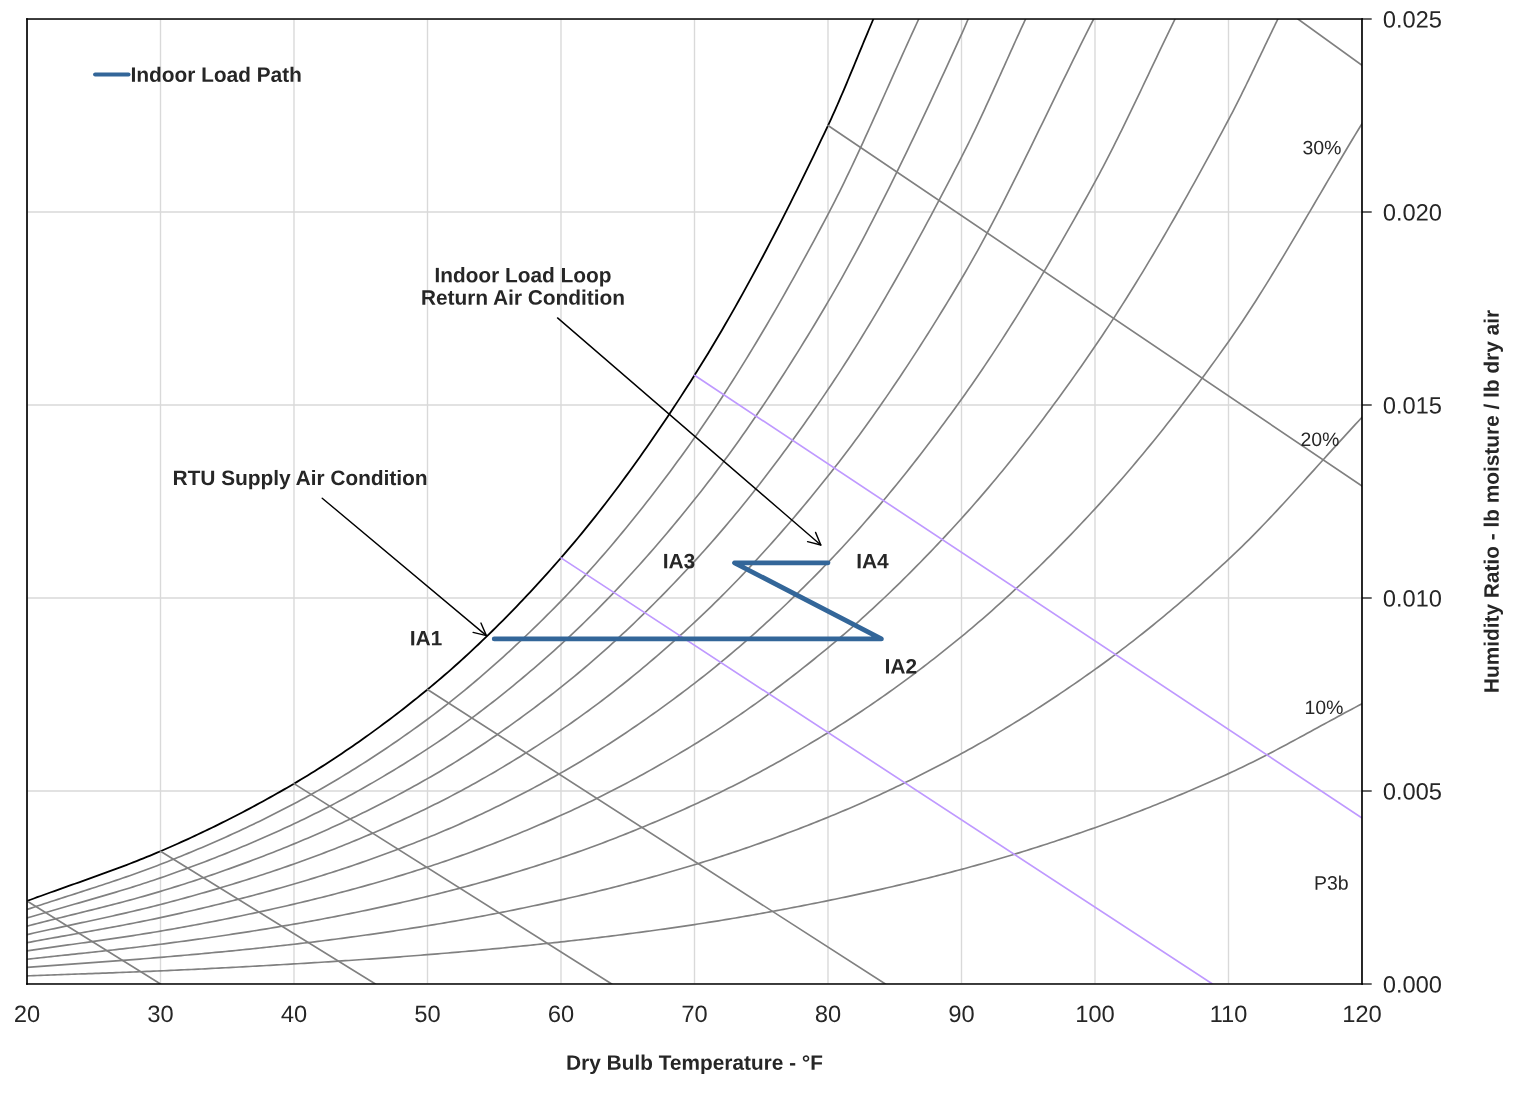 The image size is (1535, 1095). Describe the element at coordinates (160, 1014) in the screenshot. I see `x-tick-label: 30` at that location.